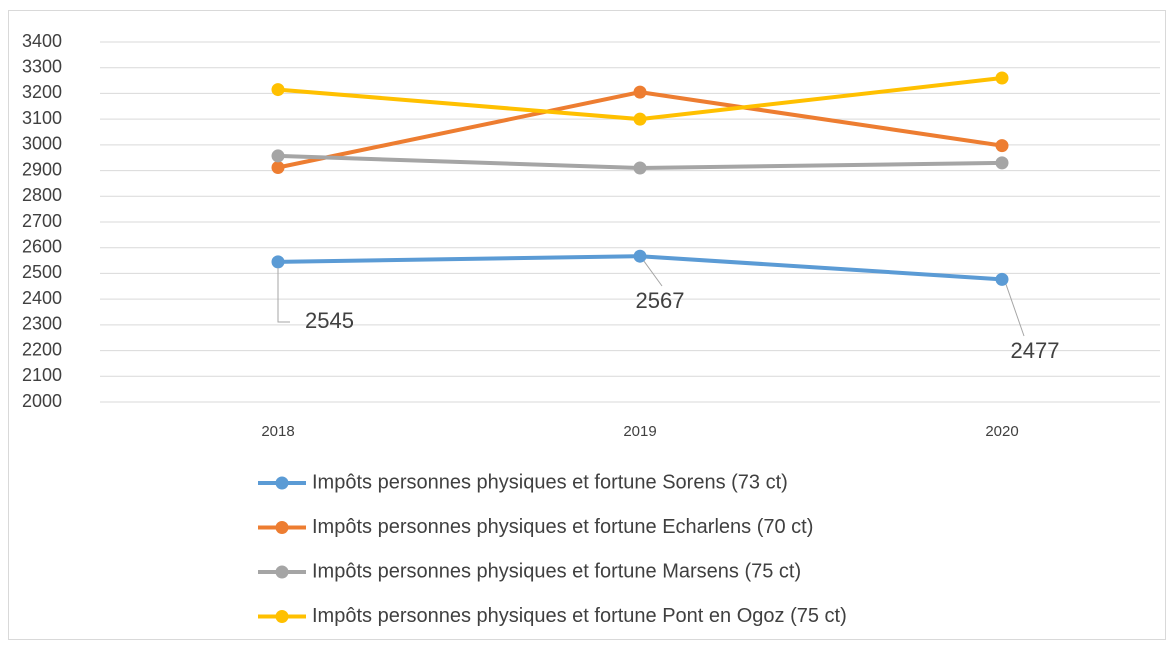  Describe the element at coordinates (277, 431) in the screenshot. I see `x-tick-label: 2018` at that location.